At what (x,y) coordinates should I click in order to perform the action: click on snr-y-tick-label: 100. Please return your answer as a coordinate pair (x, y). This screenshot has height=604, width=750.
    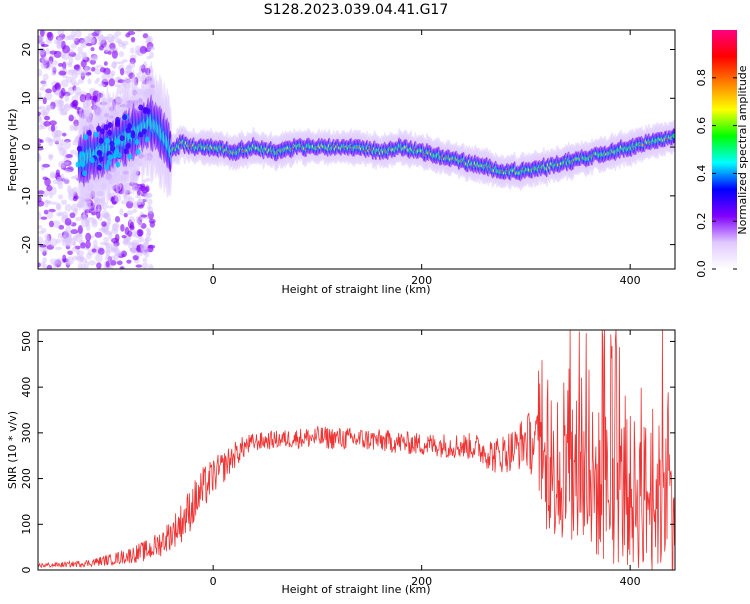
    Looking at the image, I should click on (26, 524).